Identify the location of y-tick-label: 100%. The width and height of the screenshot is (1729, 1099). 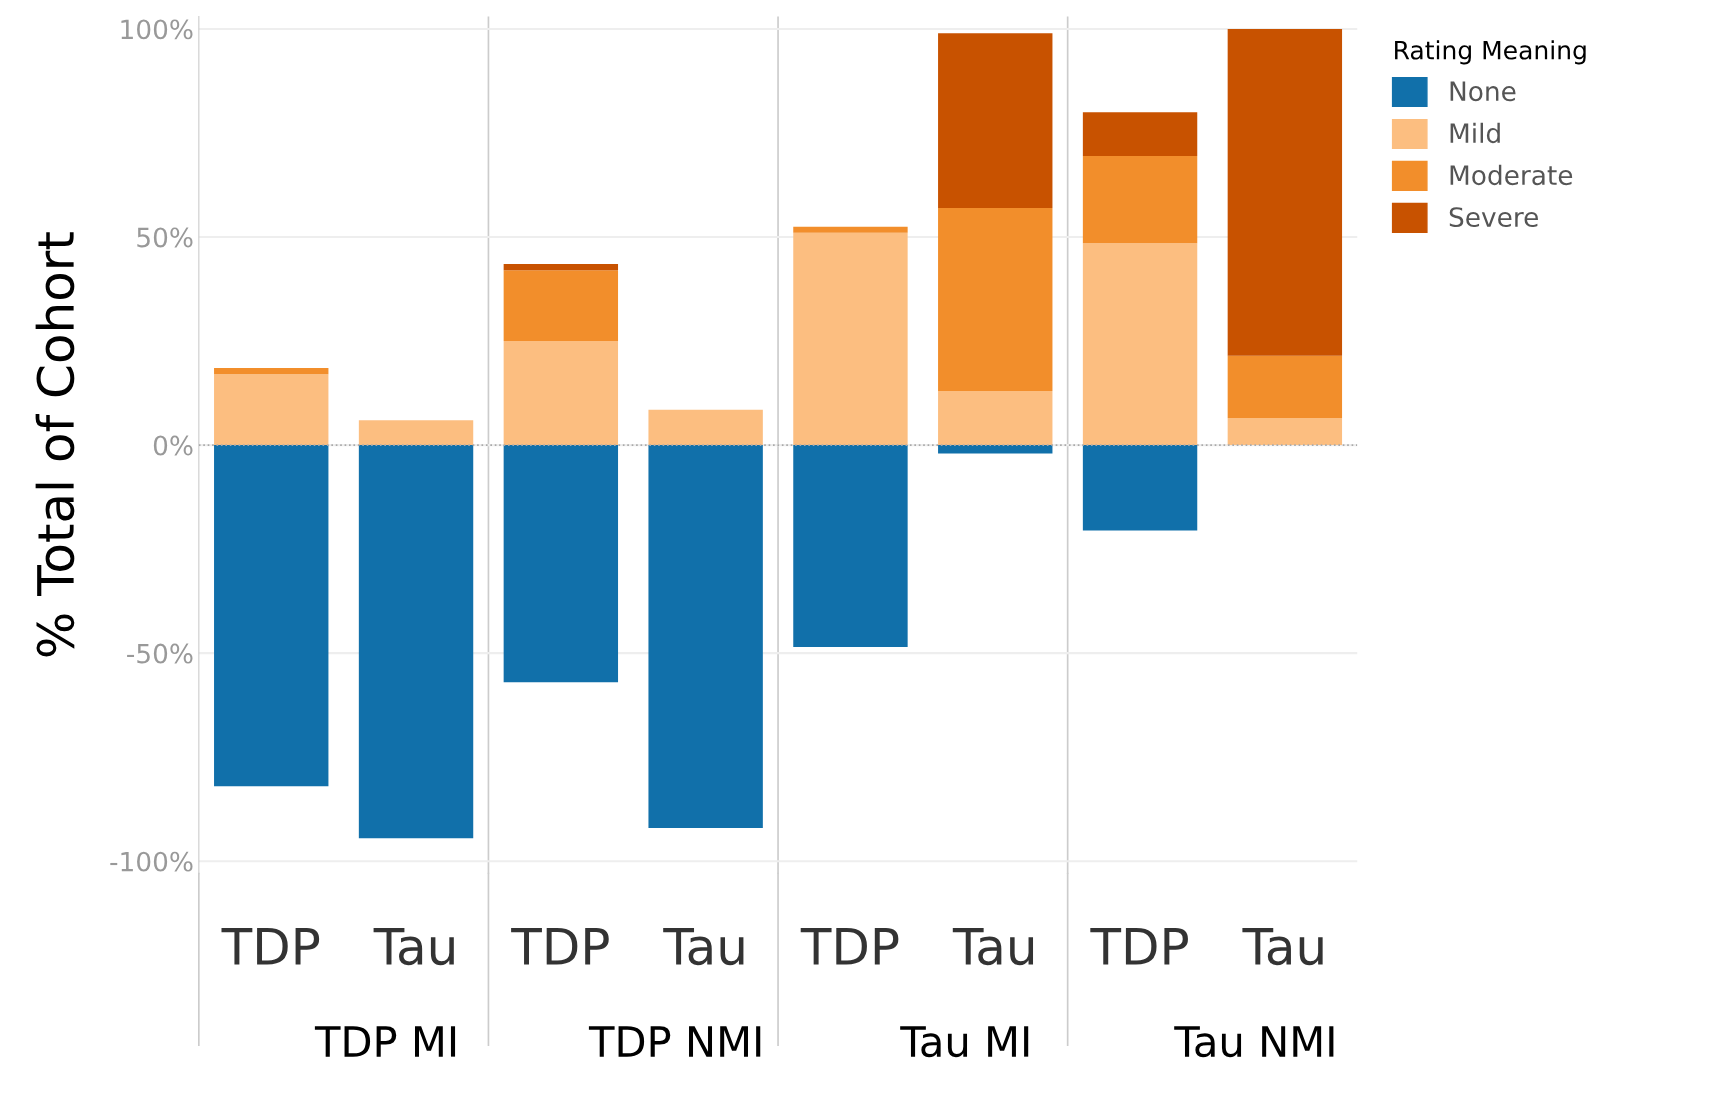
(157, 29).